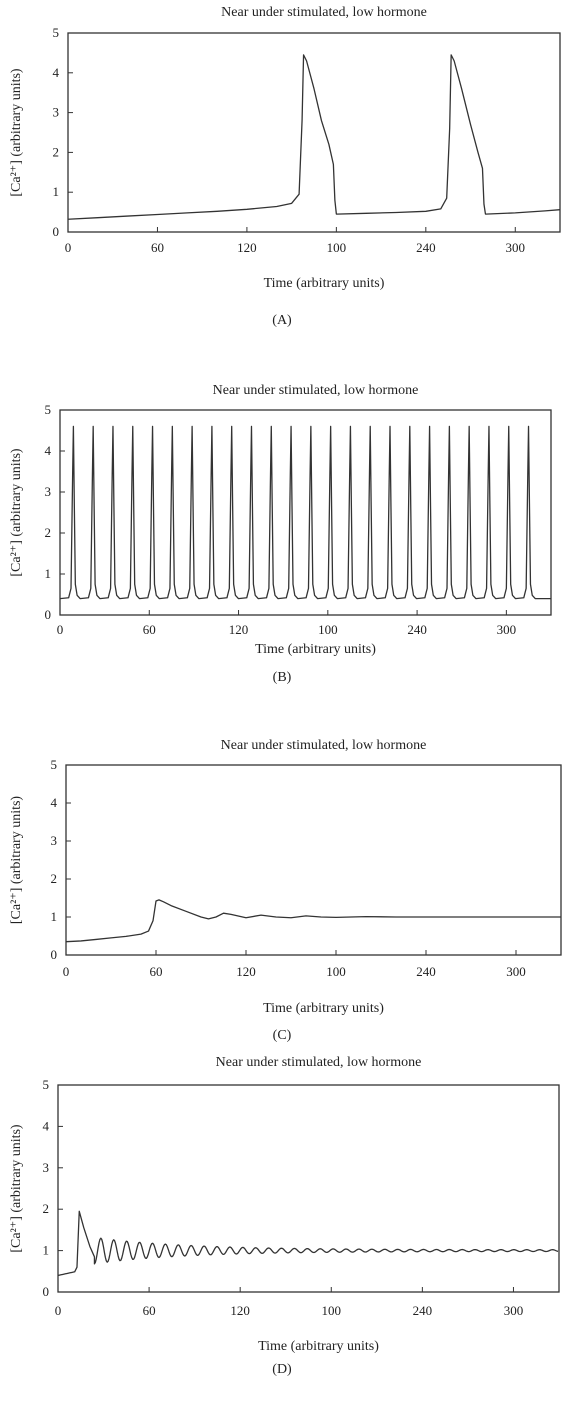 This screenshot has width=563, height=1403. Describe the element at coordinates (282, 1369) in the screenshot. I see `panel-caption: (D)` at that location.